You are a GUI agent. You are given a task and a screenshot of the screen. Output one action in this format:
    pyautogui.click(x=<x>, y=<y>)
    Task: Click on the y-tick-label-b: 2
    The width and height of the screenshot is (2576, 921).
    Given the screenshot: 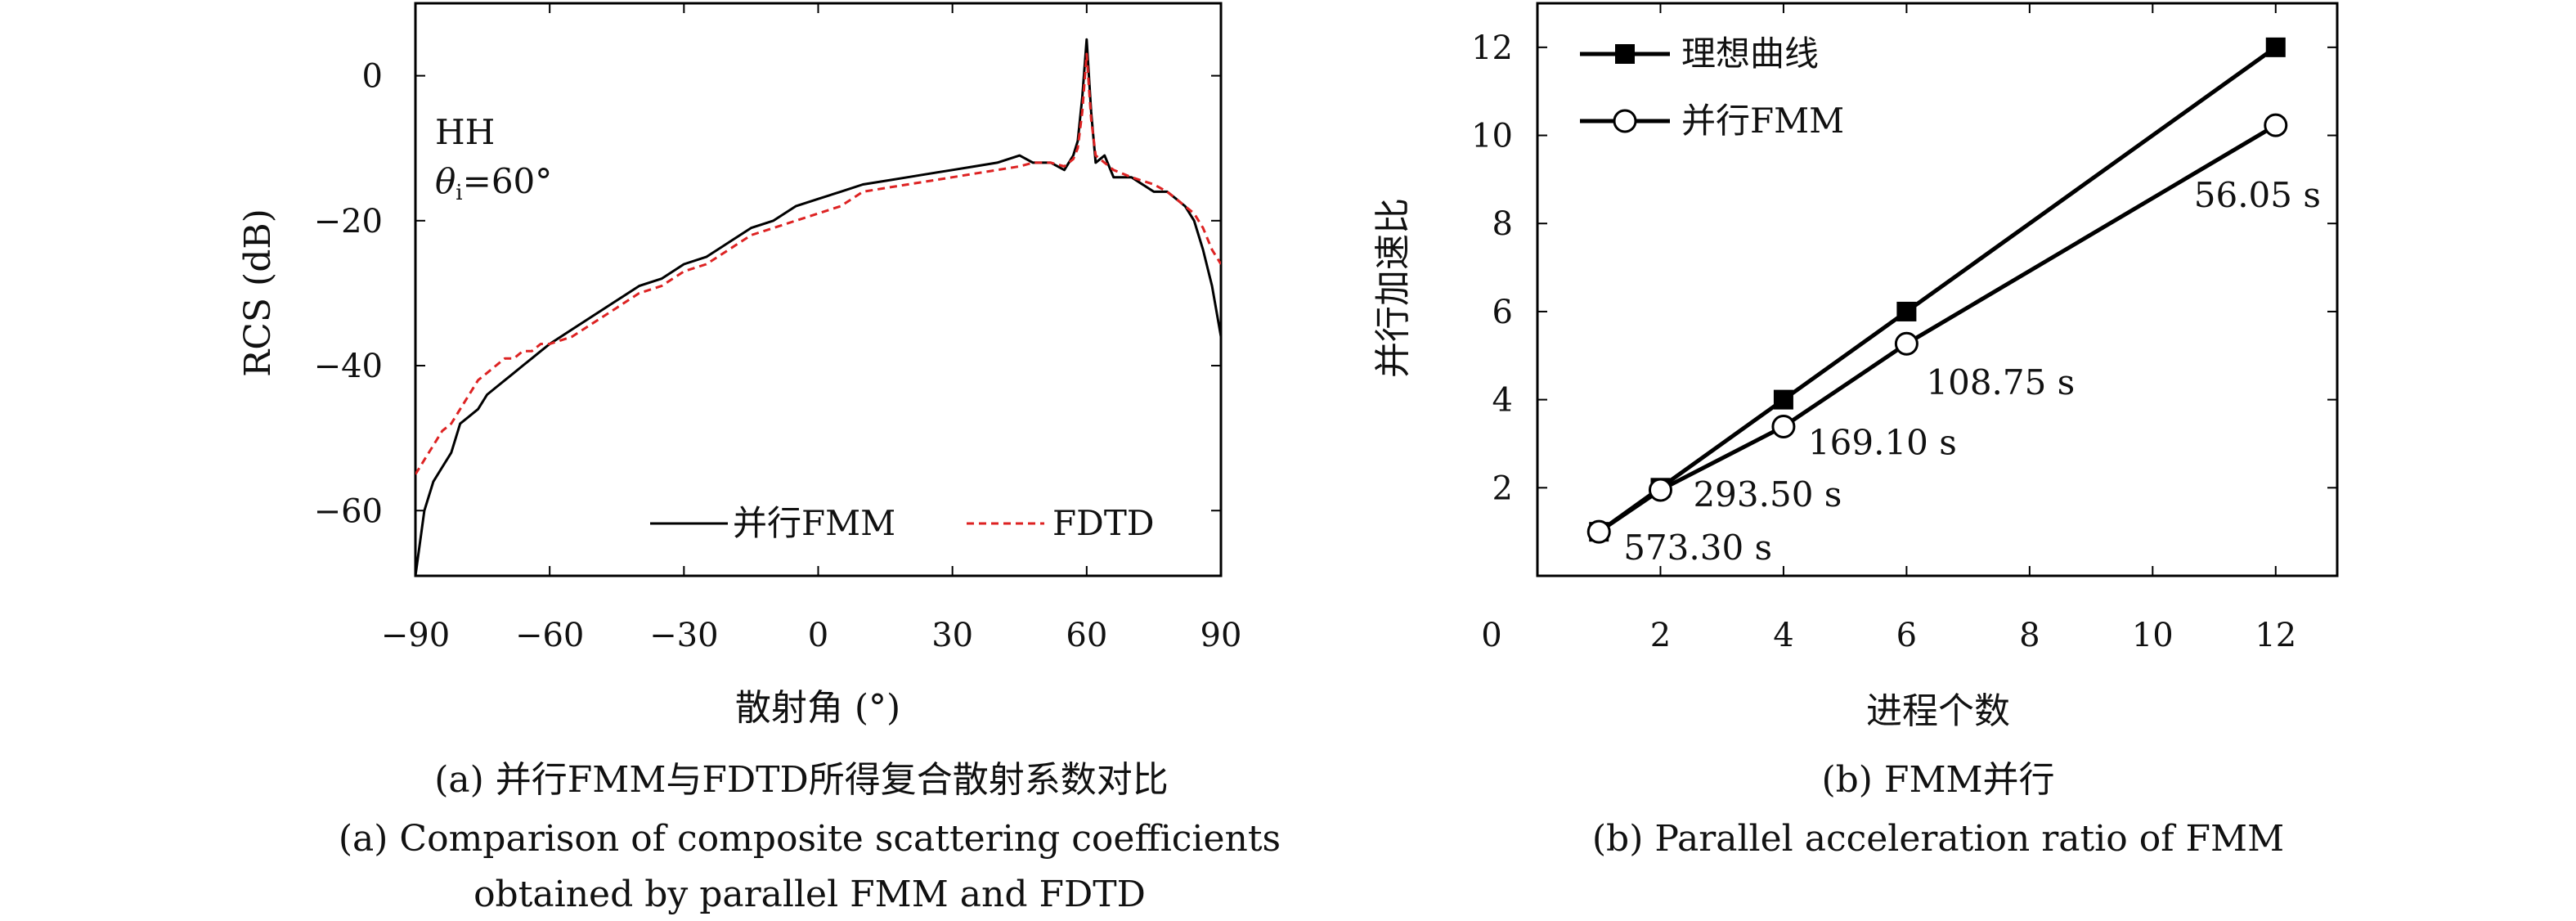 What is the action you would take?
    pyautogui.click(x=1503, y=488)
    